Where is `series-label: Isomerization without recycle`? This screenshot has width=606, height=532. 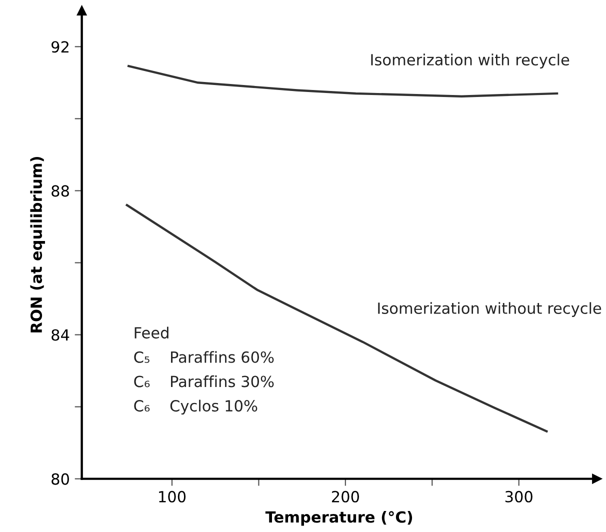
series-label: Isomerization without recycle is located at coordinates (490, 309).